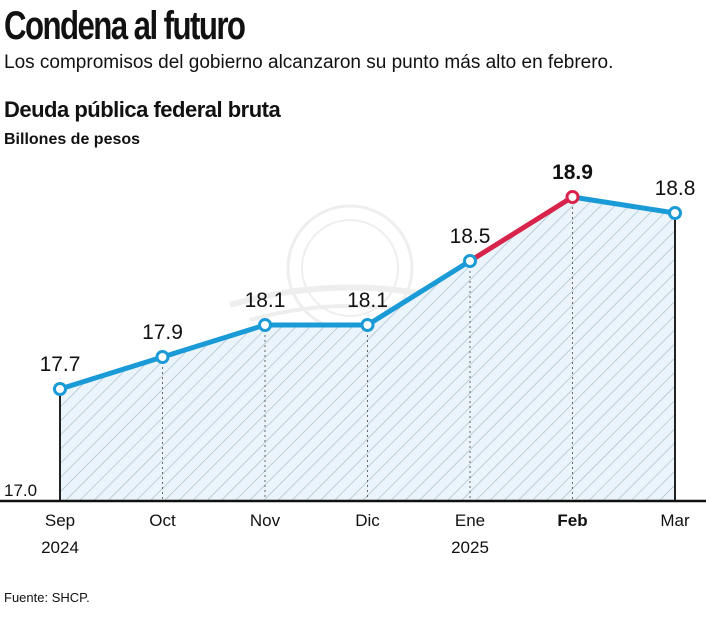  I want to click on x-tick-label: Sep, so click(60, 520).